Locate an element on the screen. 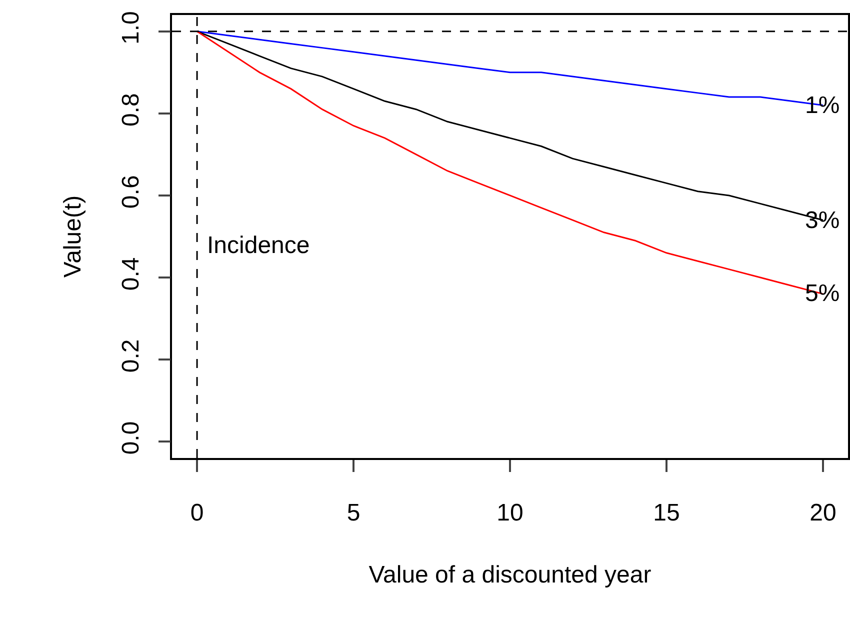  x-tick-label: 0 is located at coordinates (197, 513).